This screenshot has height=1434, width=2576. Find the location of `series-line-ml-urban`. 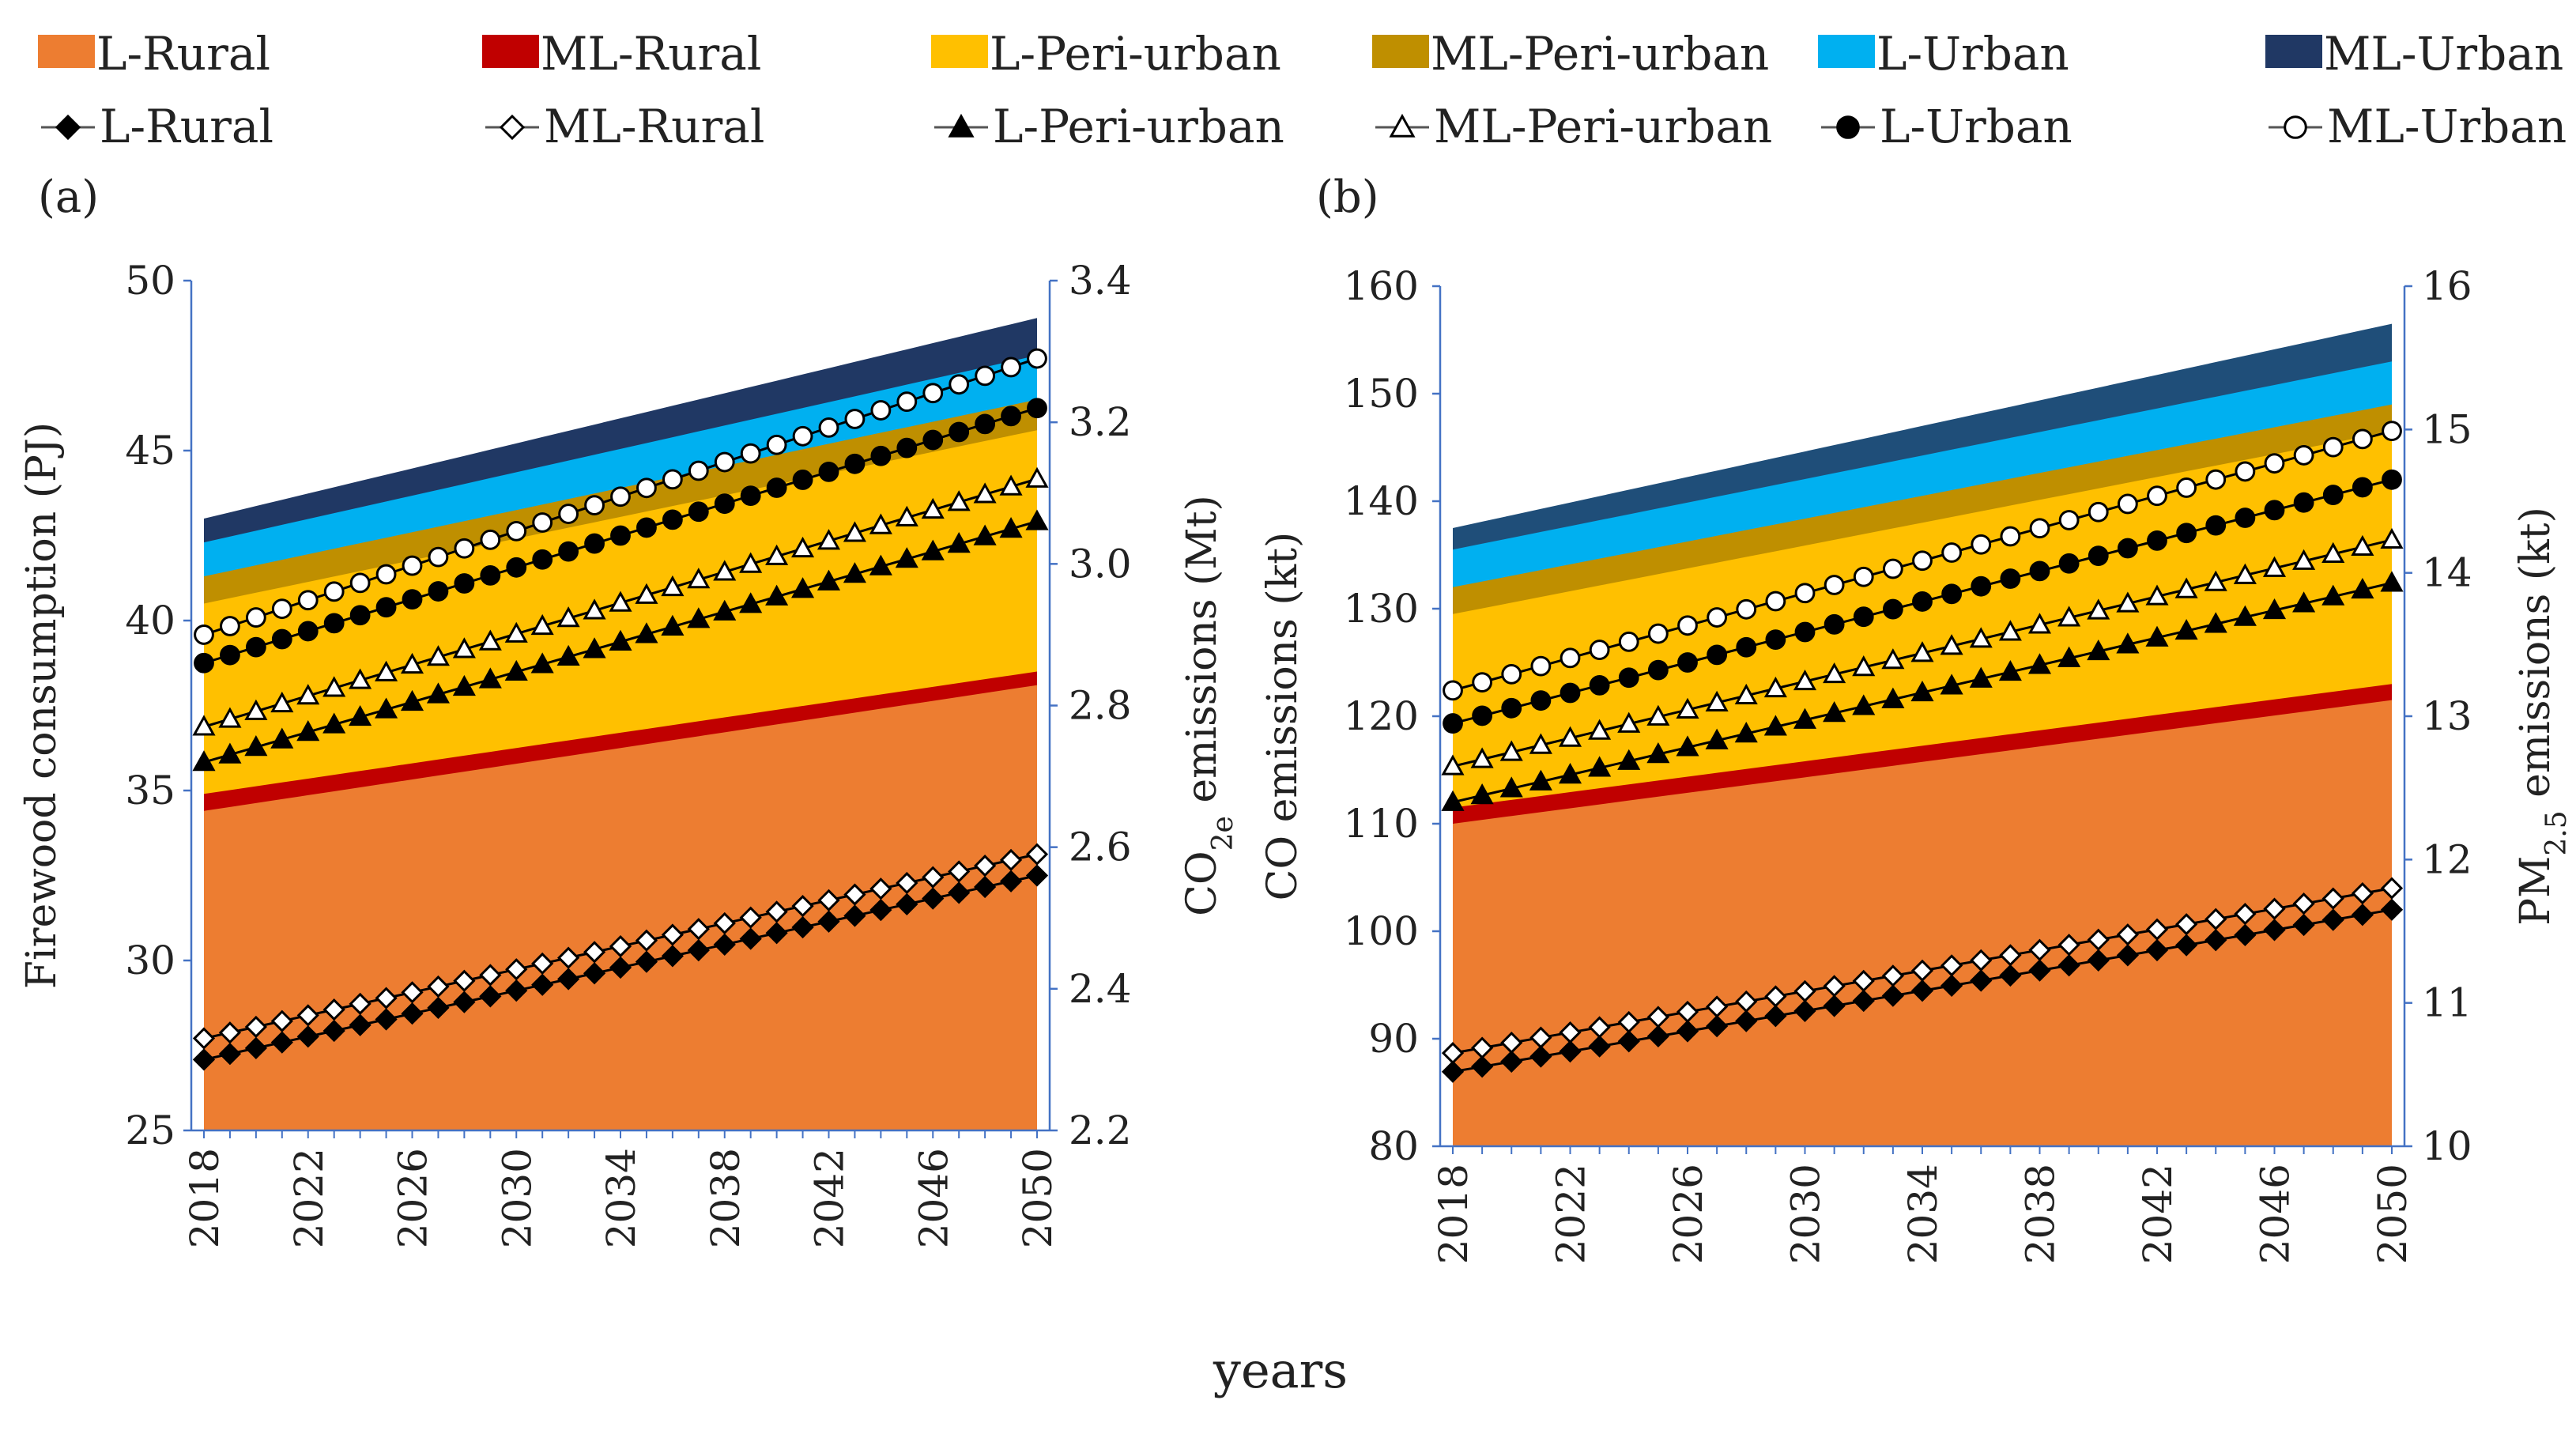

series-line-ml-urban is located at coordinates (620, 496).